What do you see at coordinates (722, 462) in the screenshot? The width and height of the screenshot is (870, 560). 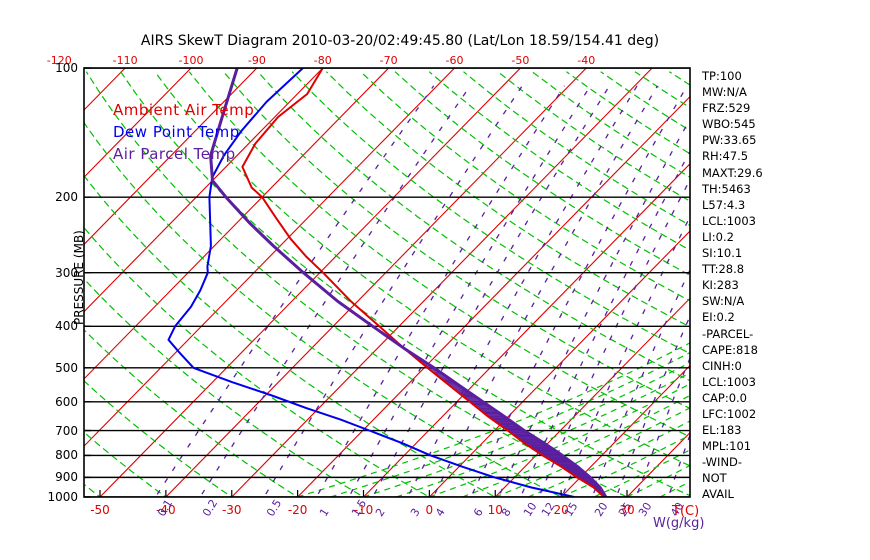 I see `stat-item: -WIND-` at bounding box center [722, 462].